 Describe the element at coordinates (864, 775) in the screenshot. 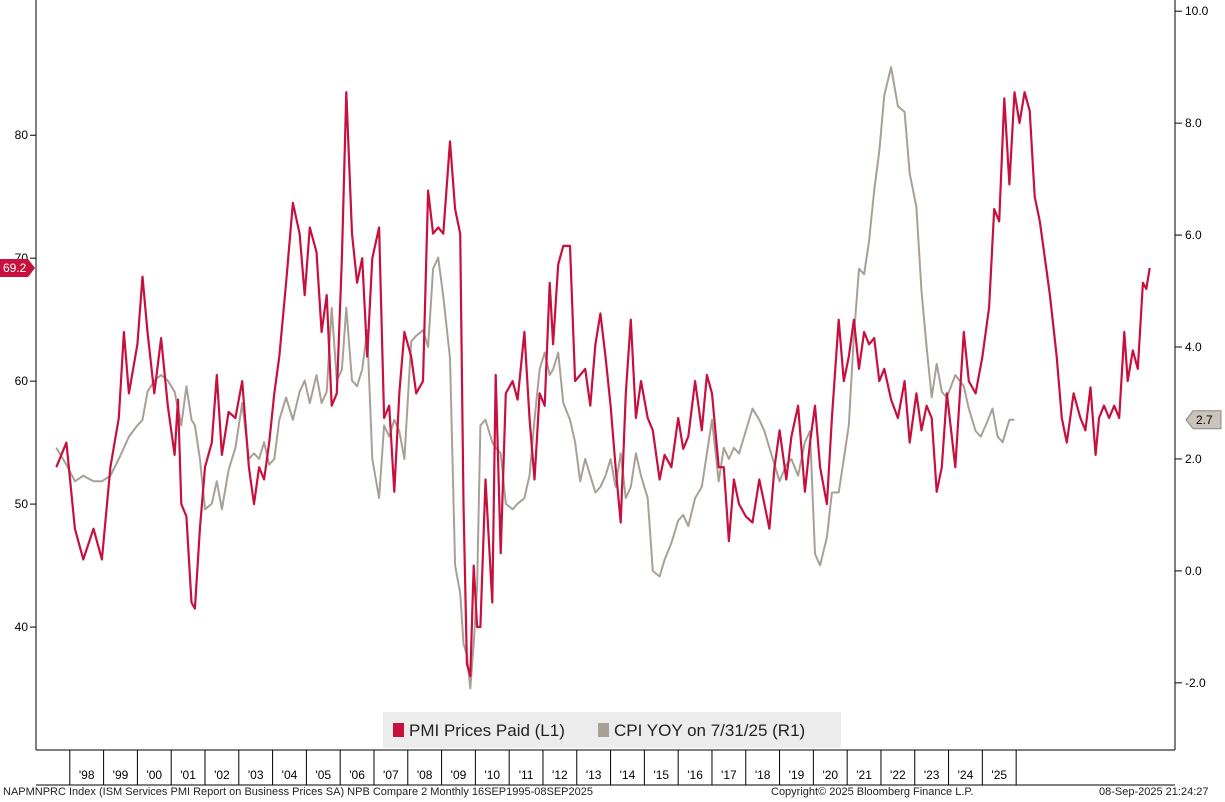

I see `x-tick-label: '21` at that location.